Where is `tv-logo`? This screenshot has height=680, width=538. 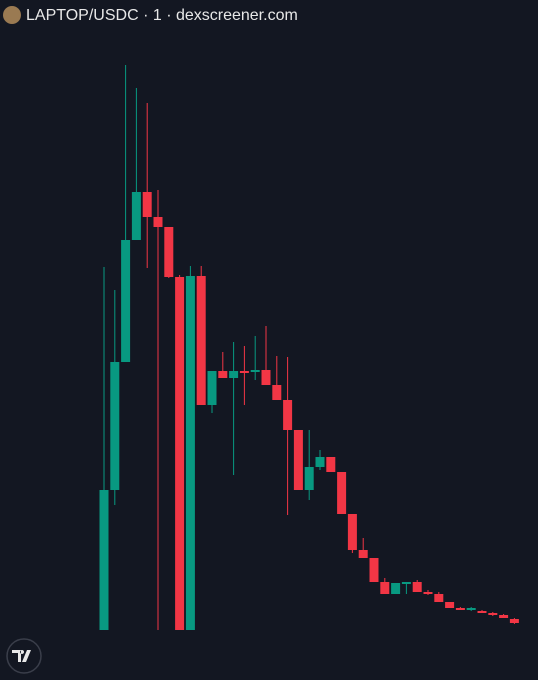 tv-logo is located at coordinates (24, 656).